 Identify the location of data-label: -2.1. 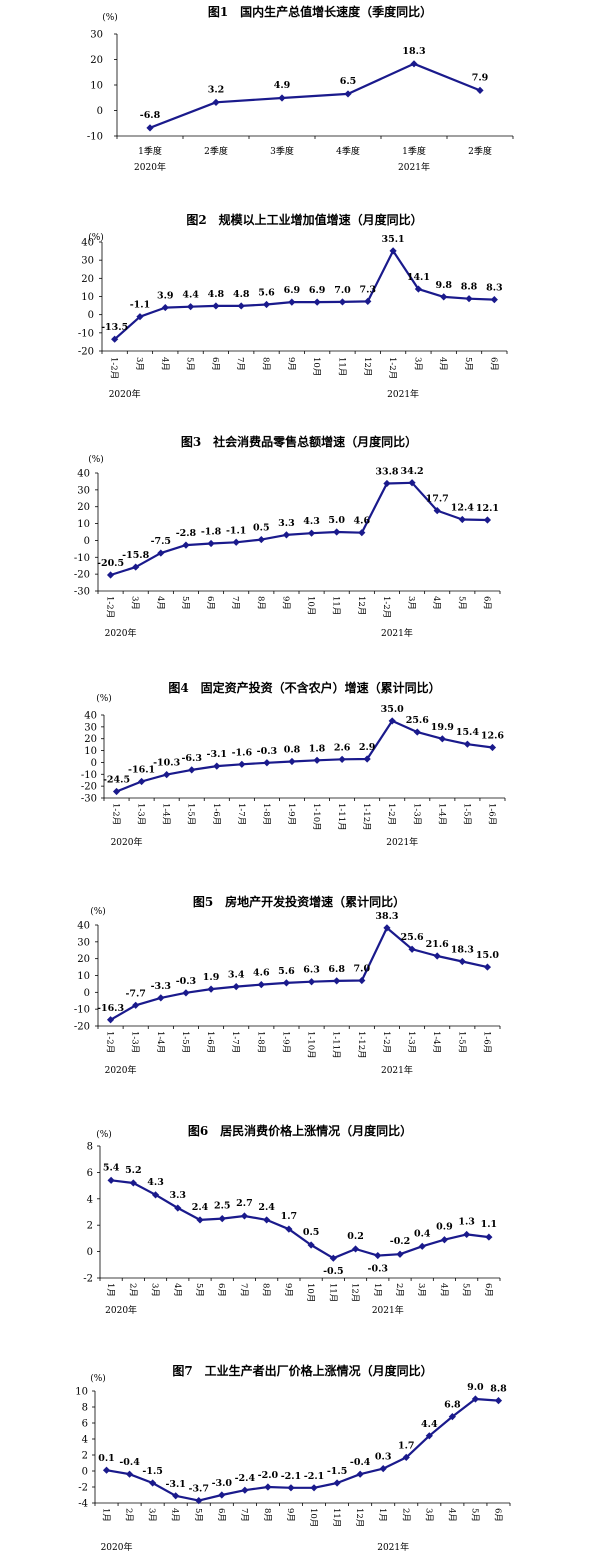
(291, 1476).